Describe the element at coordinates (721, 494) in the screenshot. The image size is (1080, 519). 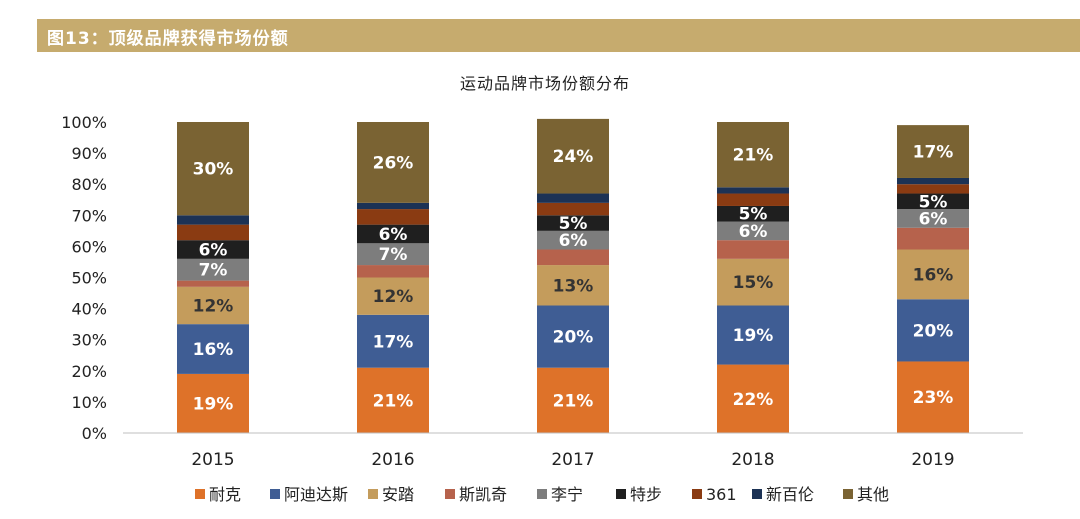
I see `legend-label: 361` at that location.